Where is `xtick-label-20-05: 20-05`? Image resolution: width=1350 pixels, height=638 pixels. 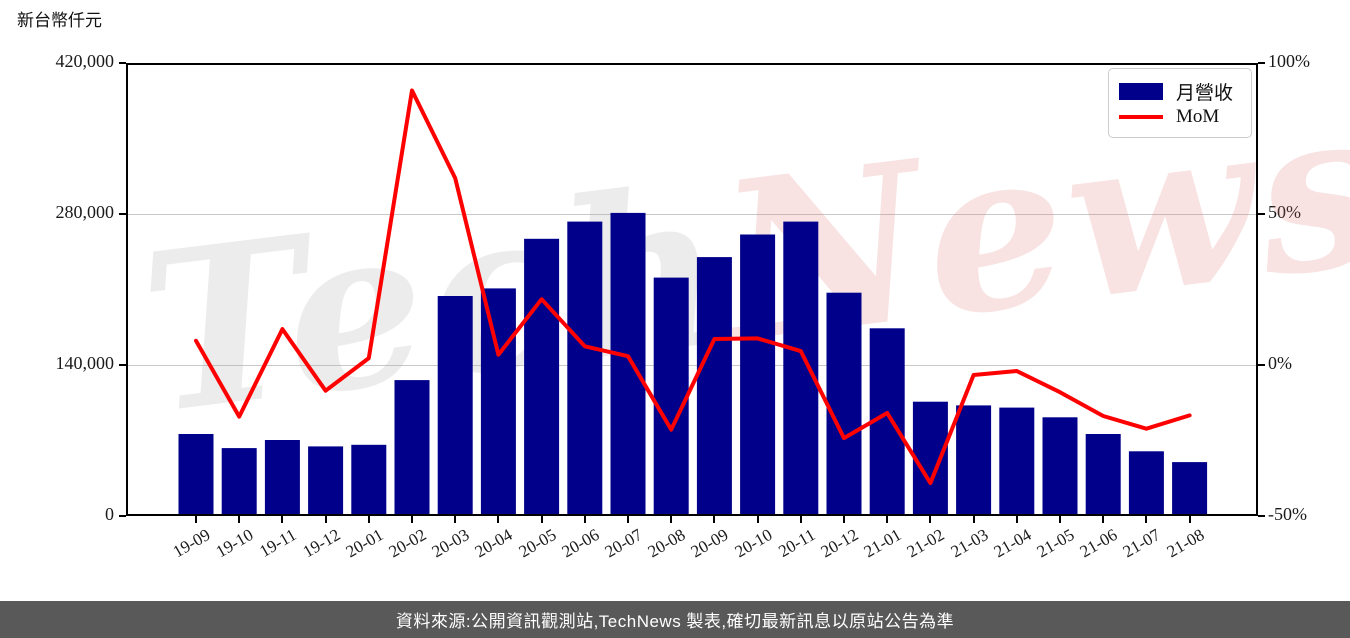 xtick-label-20-05: 20-05 is located at coordinates (537, 543).